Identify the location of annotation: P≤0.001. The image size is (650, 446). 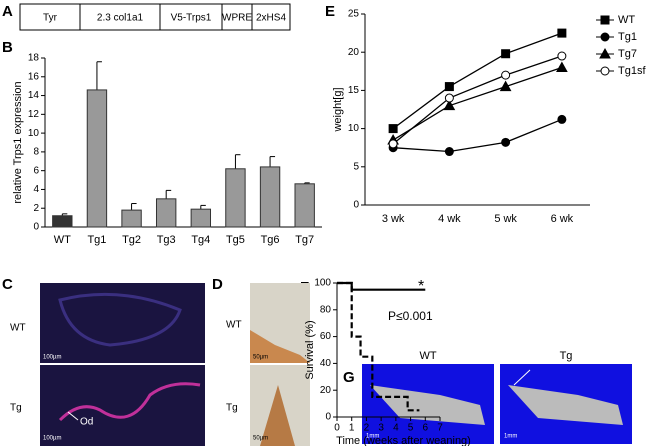
(410, 316).